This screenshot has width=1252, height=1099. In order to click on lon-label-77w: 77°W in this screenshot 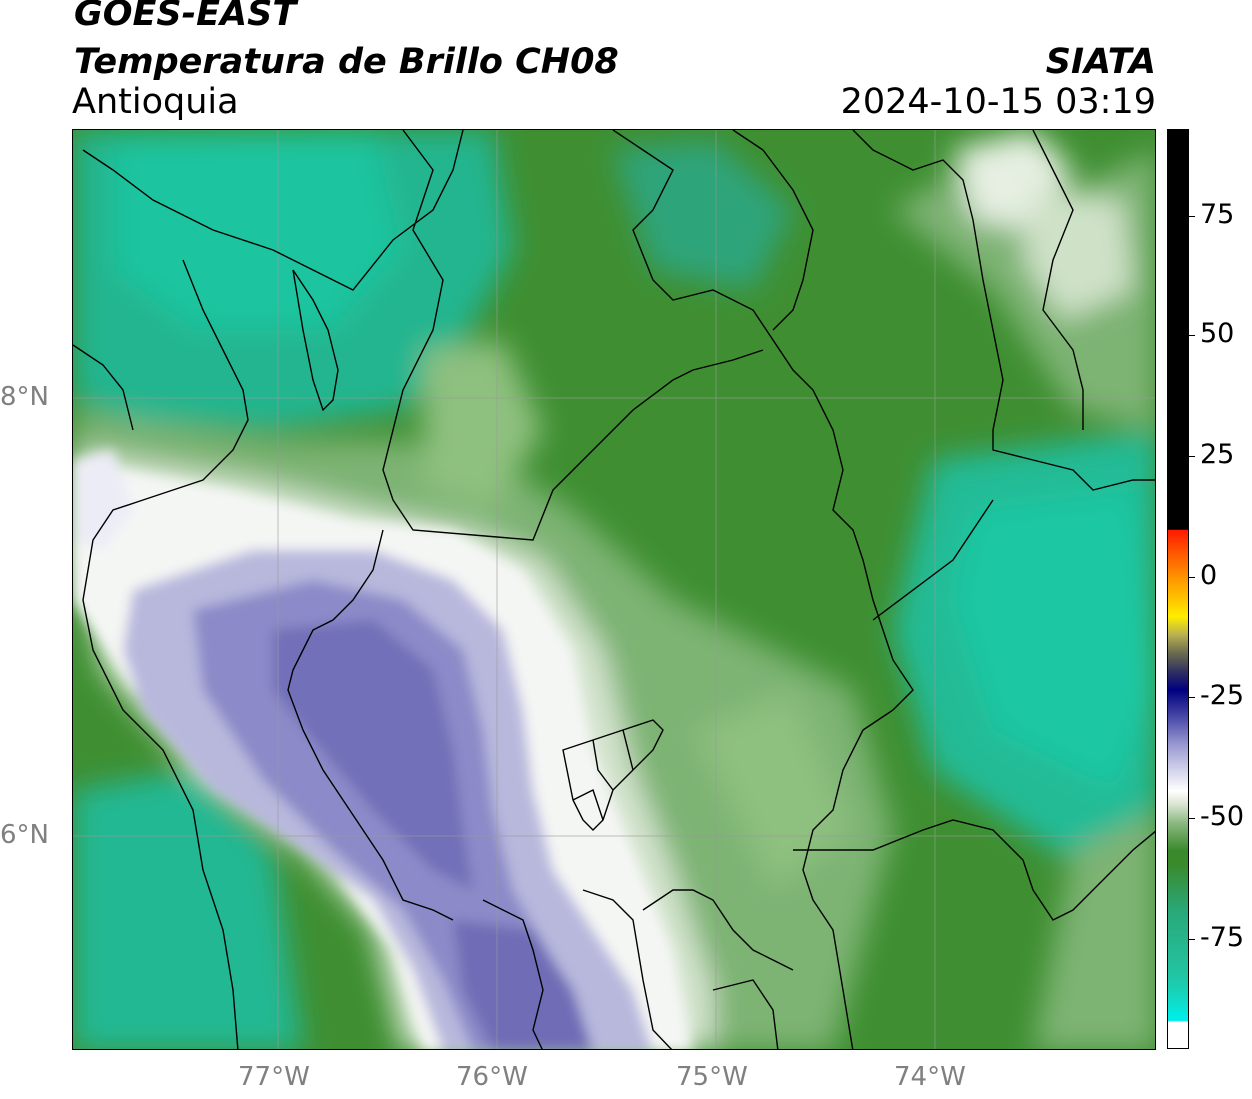, I will do `click(274, 1077)`.